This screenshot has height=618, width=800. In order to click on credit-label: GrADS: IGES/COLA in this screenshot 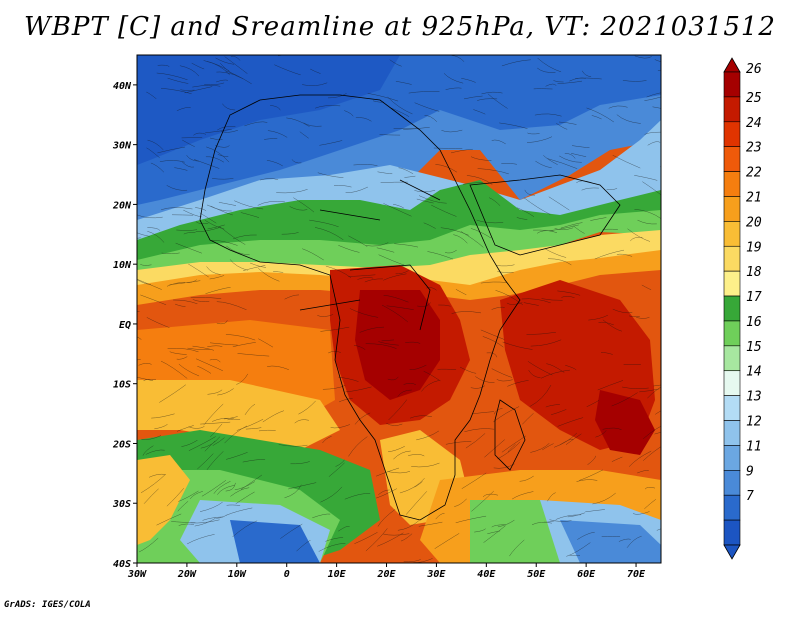, I will do `click(47, 605)`.